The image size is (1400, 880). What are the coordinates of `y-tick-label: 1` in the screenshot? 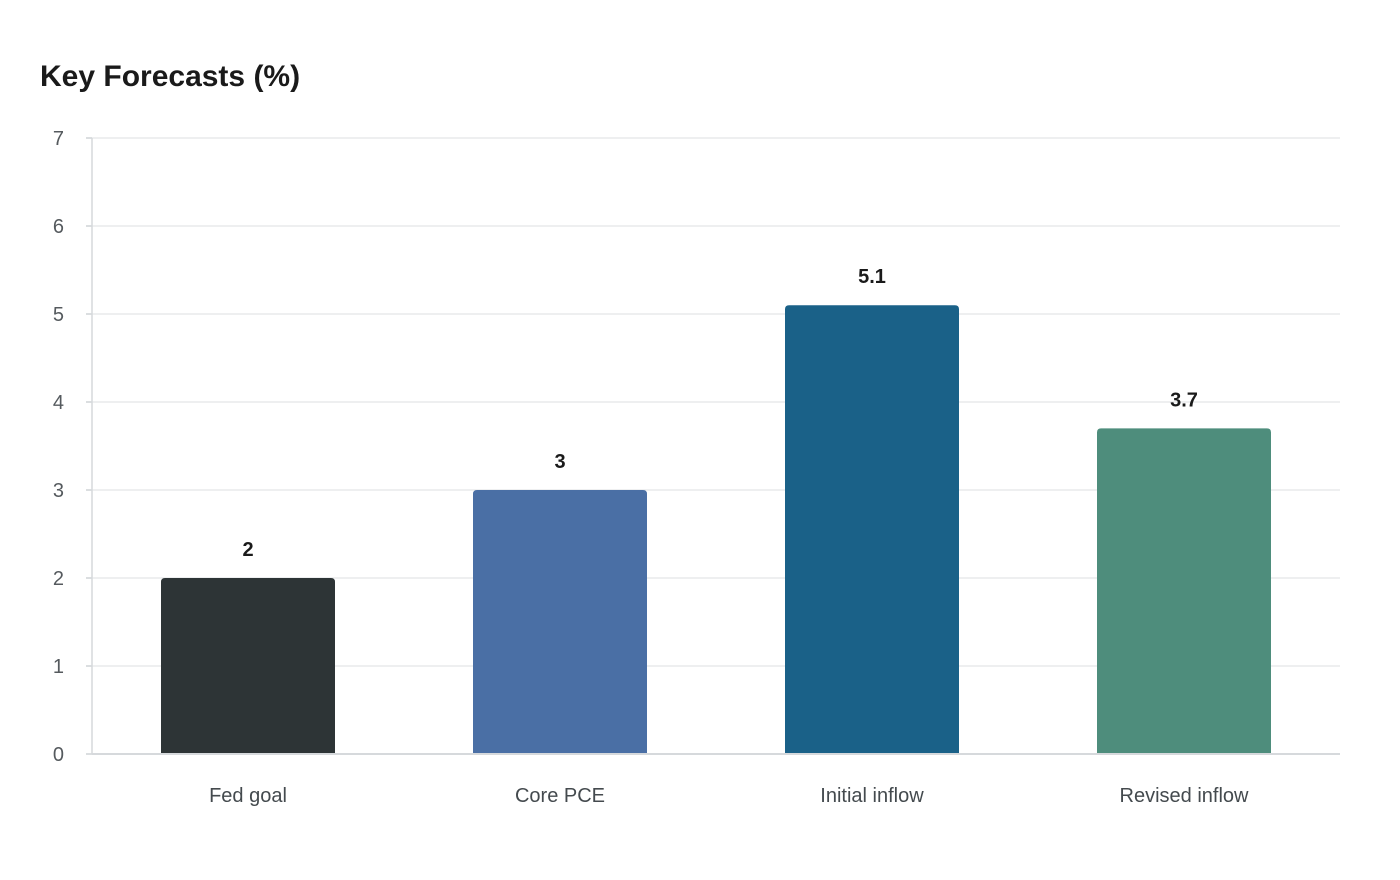 It's located at (58, 667).